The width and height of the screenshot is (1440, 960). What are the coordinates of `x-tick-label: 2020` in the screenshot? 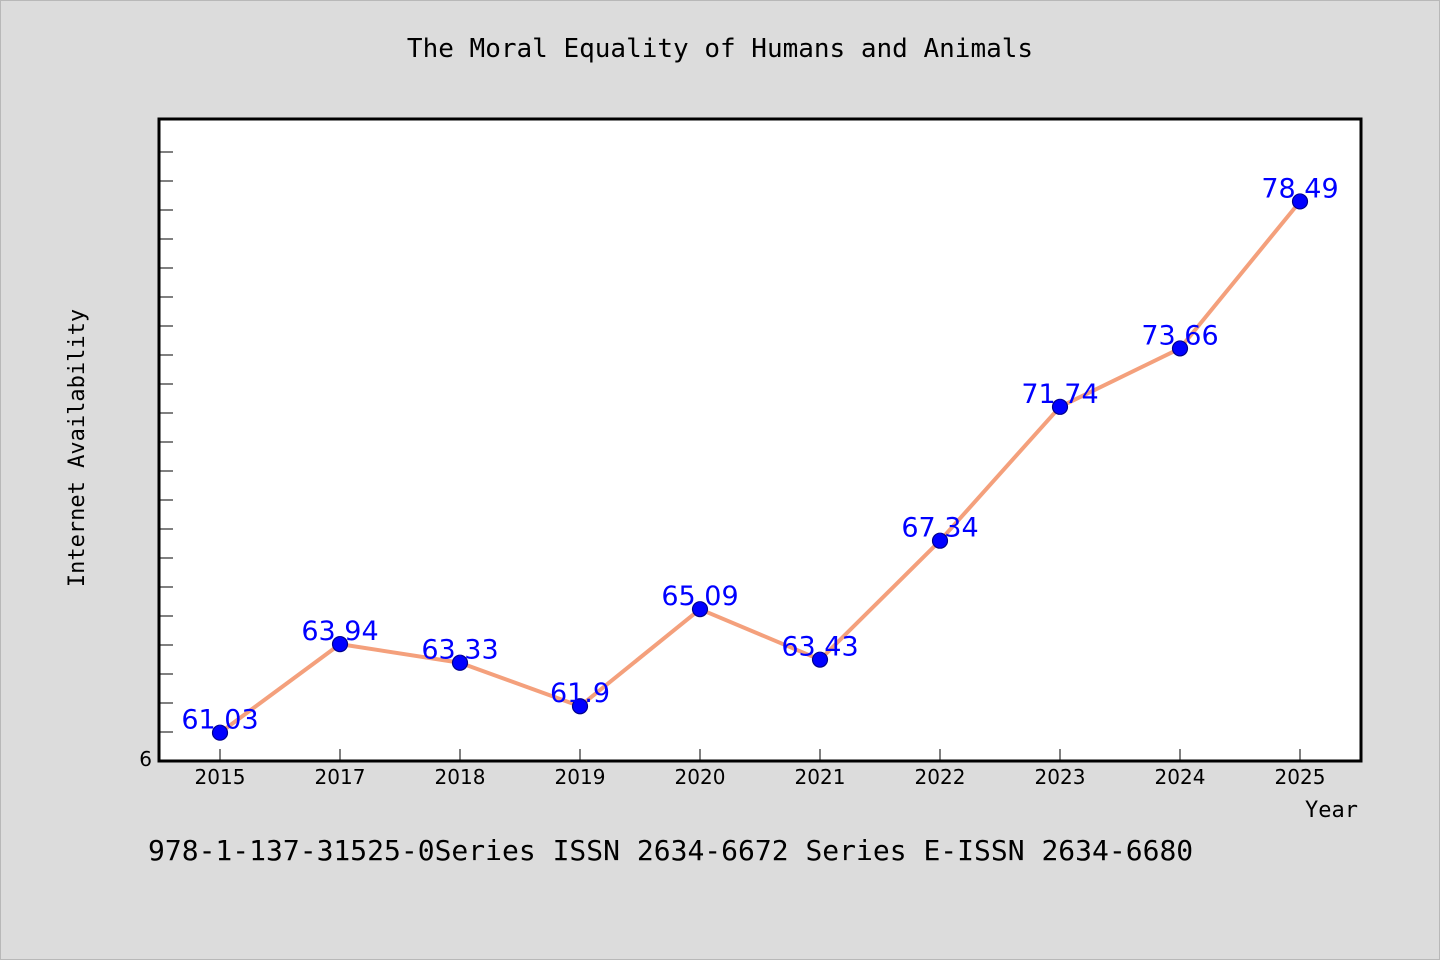 It's located at (700, 777).